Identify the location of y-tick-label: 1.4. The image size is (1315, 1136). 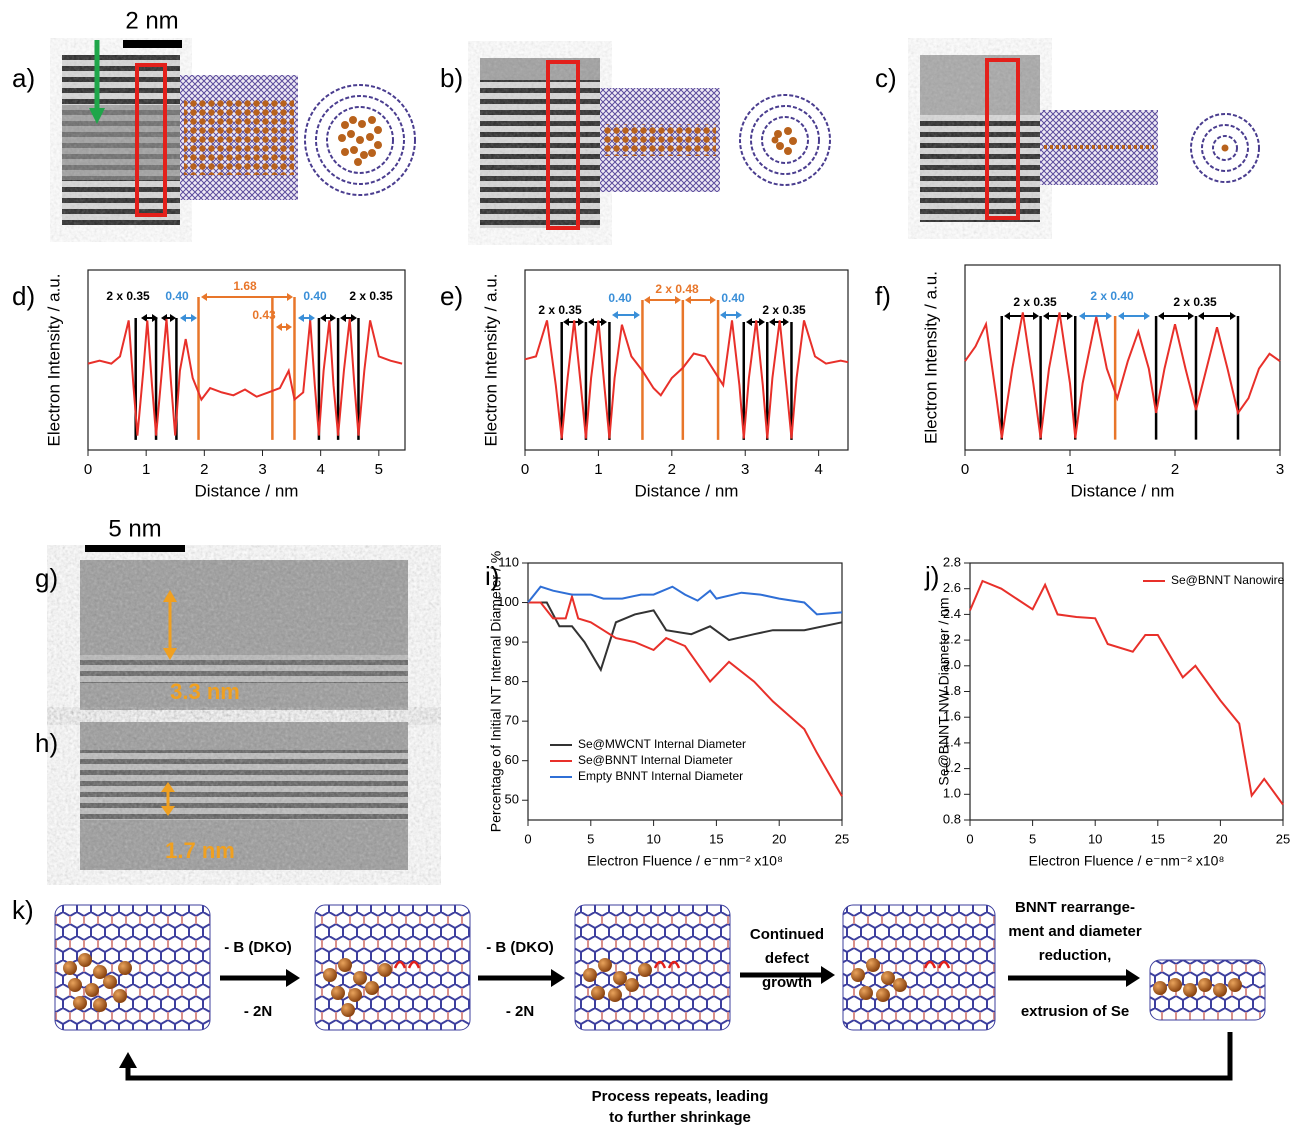
(952, 741).